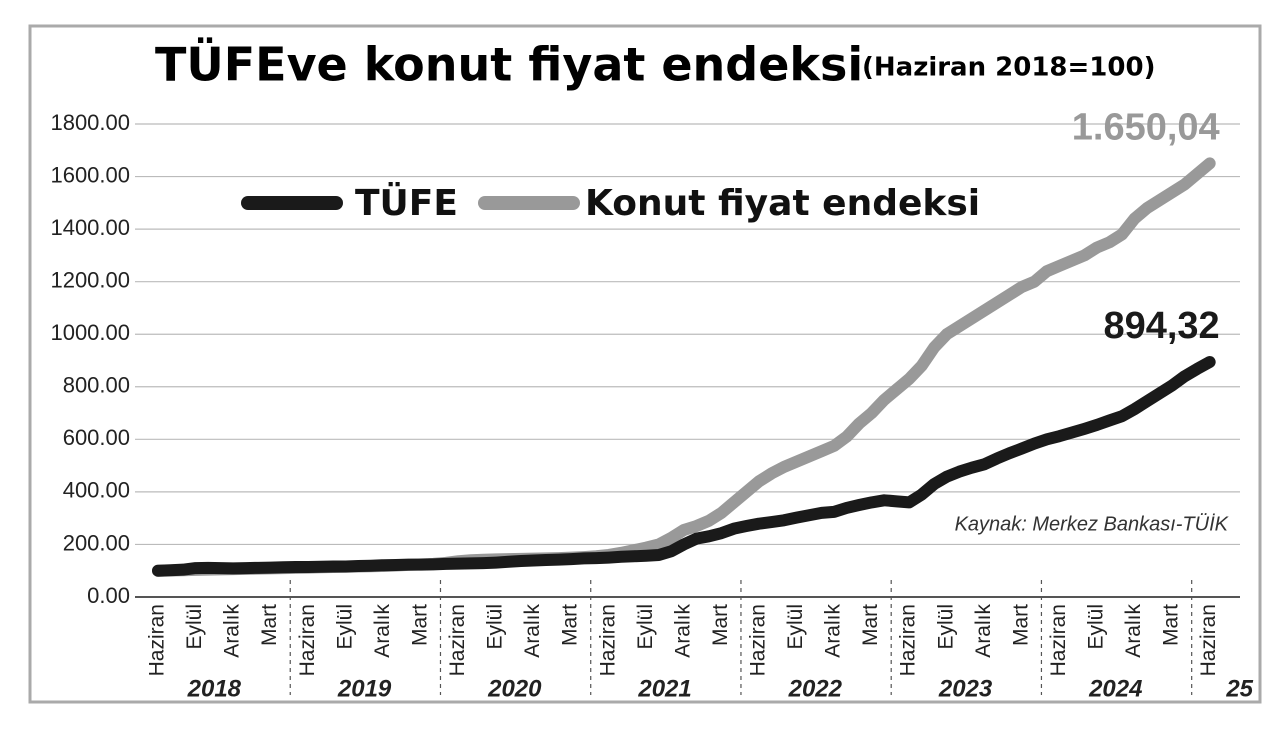  What do you see at coordinates (96, 542) in the screenshot?
I see `y-tick-label: 200.00` at bounding box center [96, 542].